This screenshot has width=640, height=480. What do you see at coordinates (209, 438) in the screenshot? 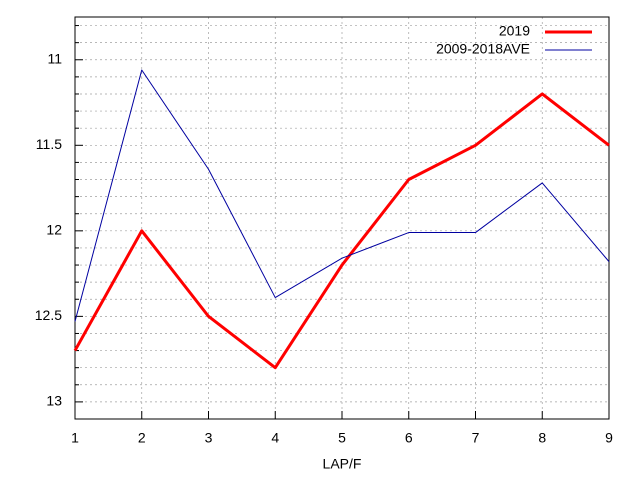
I see `x-tick-label: 3` at bounding box center [209, 438].